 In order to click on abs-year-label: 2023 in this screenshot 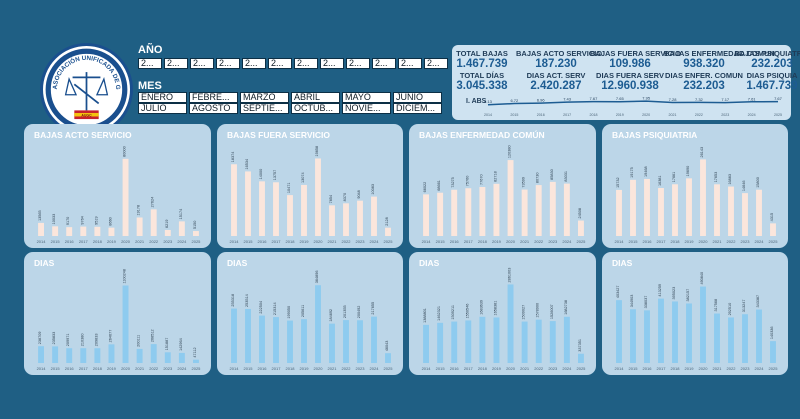, I will do `click(725, 115)`.